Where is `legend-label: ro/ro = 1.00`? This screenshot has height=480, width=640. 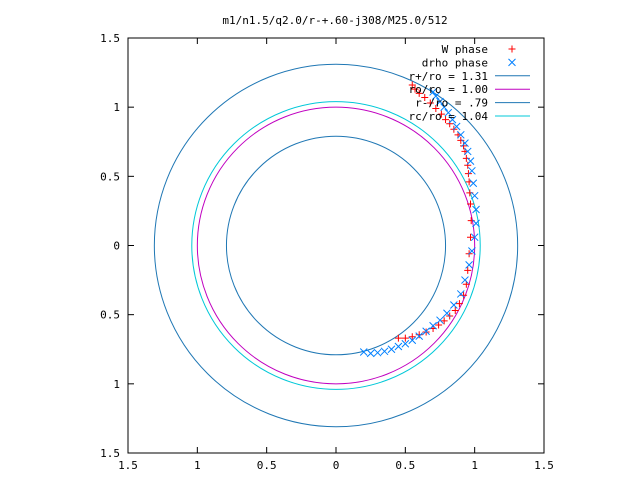 legend-label: ro/ro = 1.00 is located at coordinates (448, 89).